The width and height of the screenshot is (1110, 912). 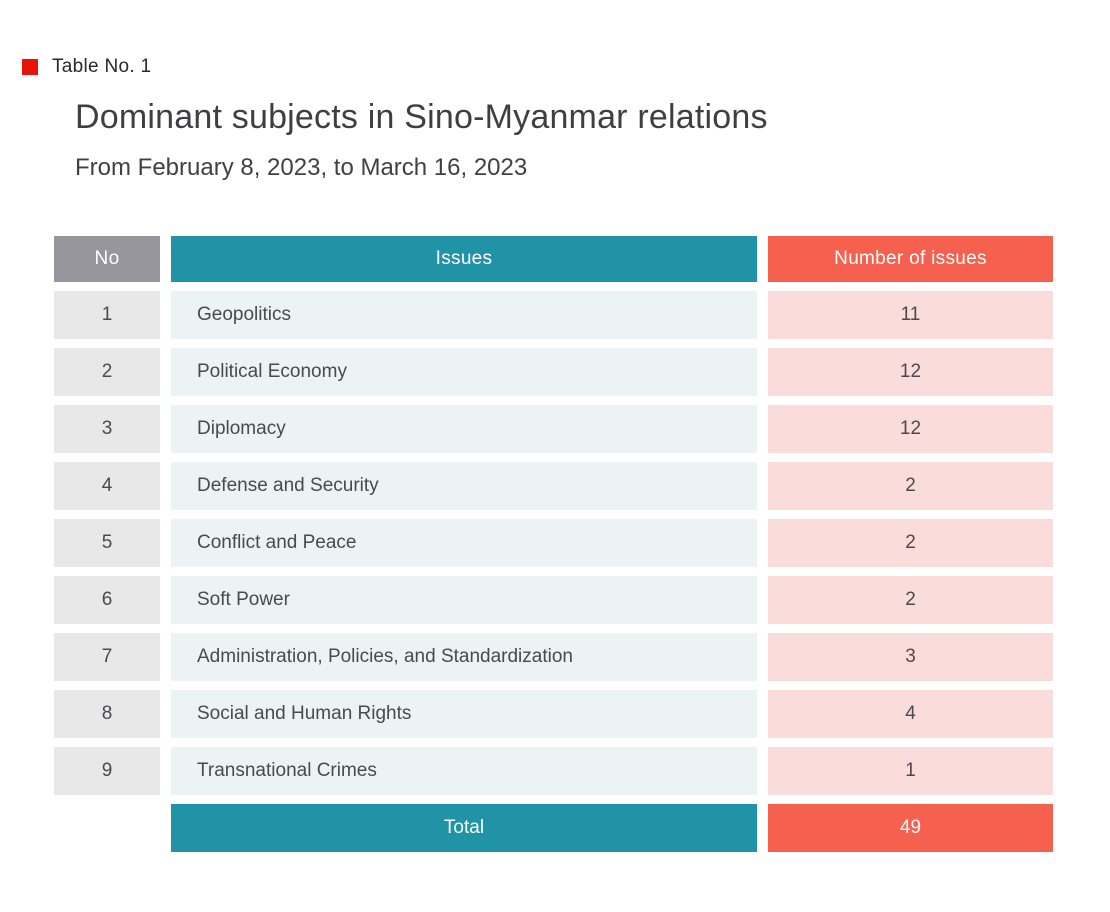 I want to click on total-row-spacer, so click(x=107, y=828).